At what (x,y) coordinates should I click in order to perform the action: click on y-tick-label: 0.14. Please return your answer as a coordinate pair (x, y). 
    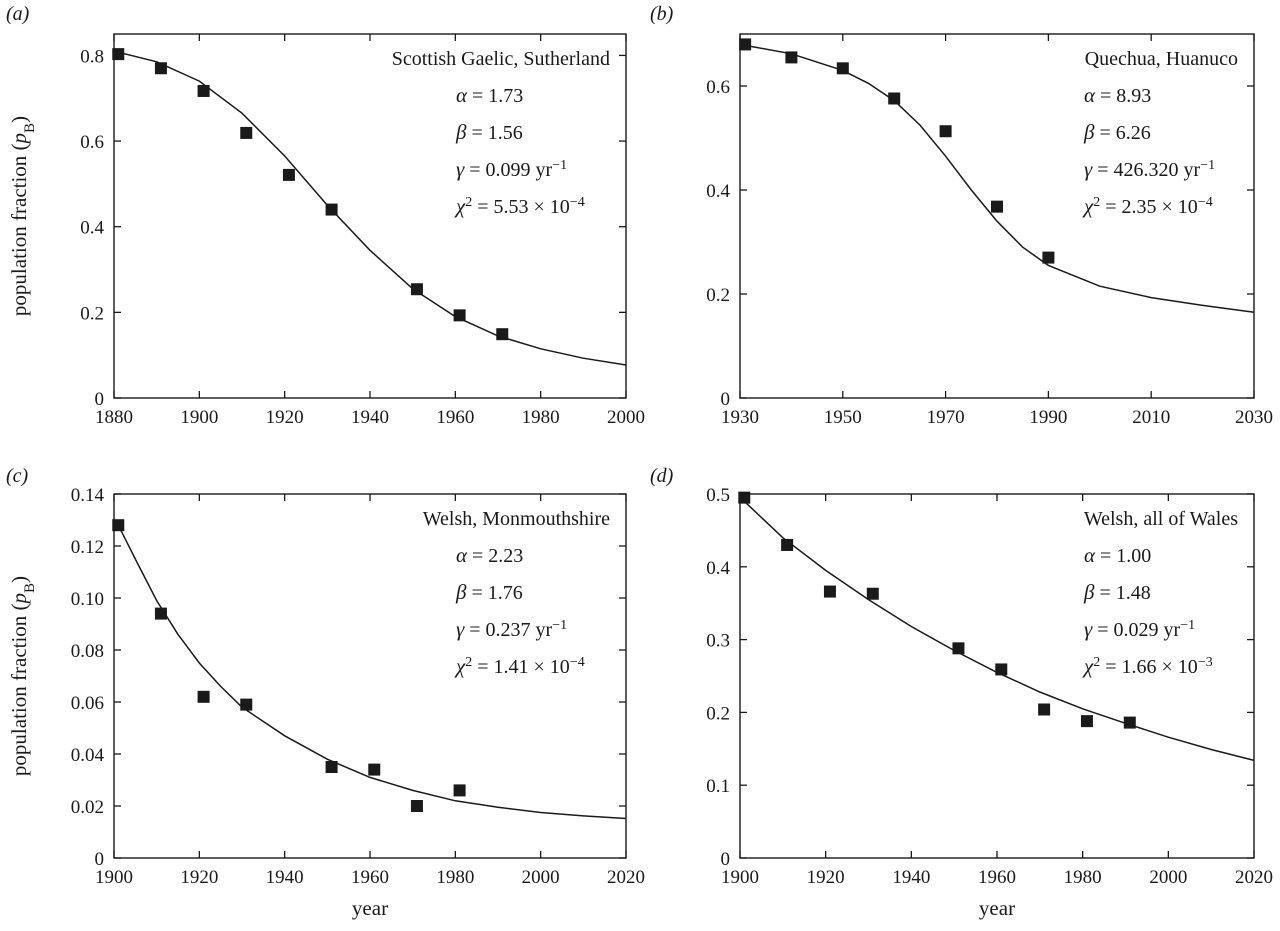
    Looking at the image, I should click on (88, 495).